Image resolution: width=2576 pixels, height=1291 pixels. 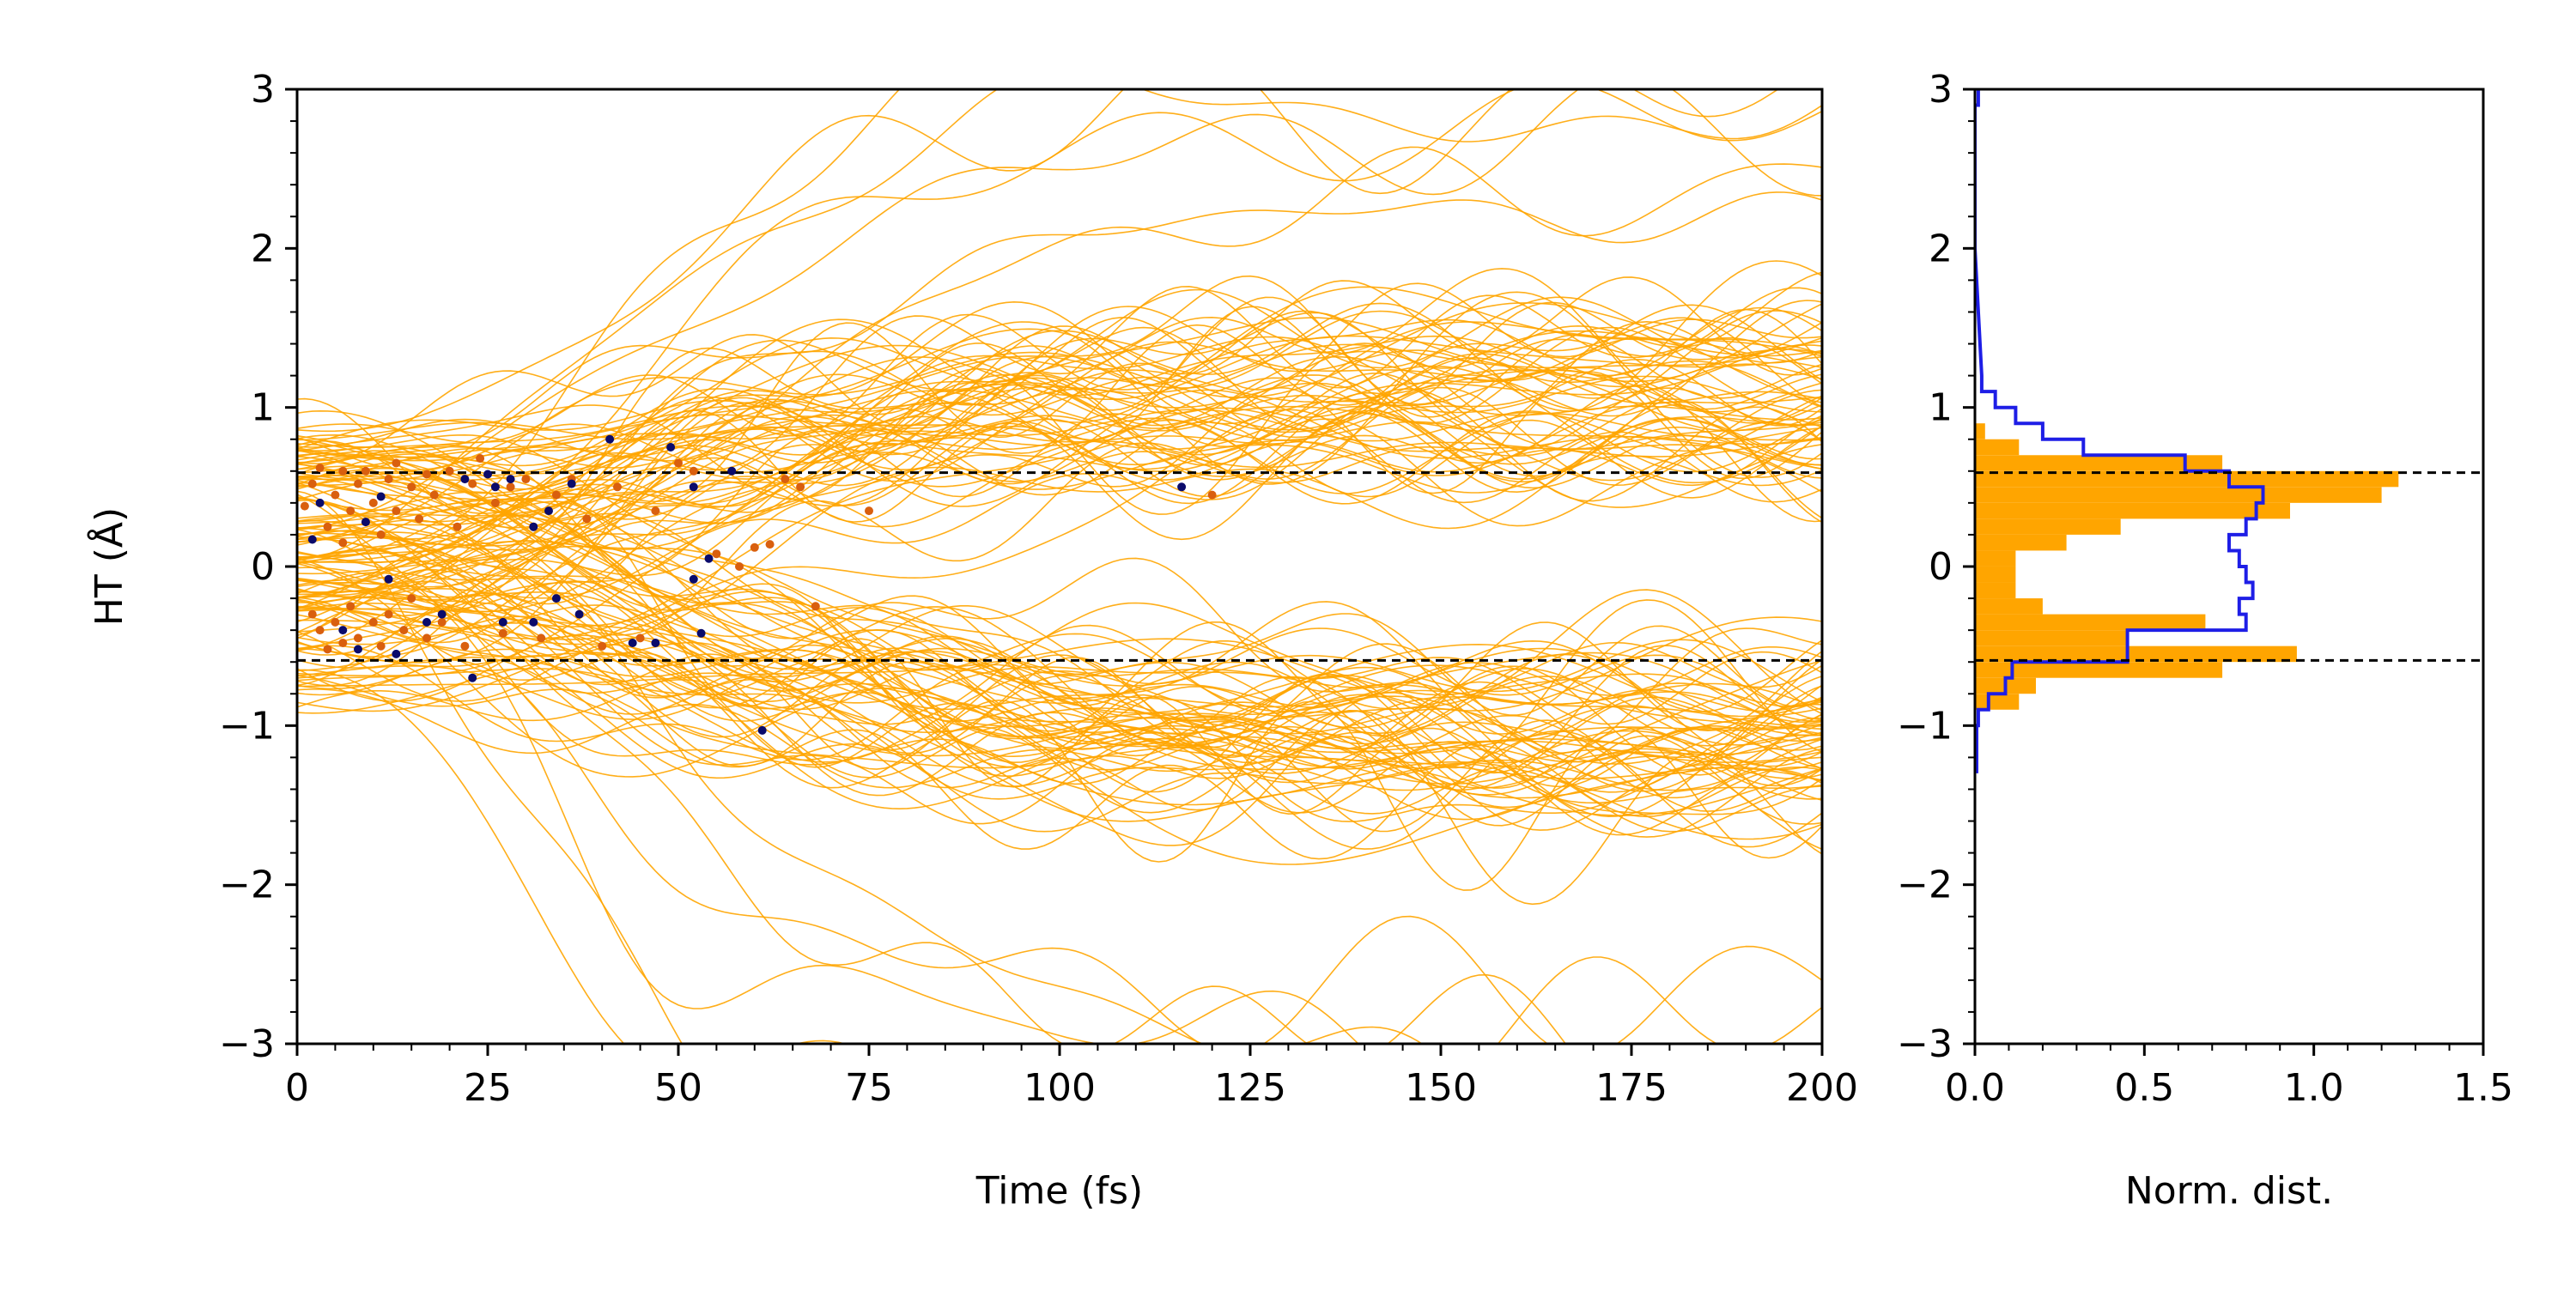 I want to click on x-tick-label: 200, so click(x=1822, y=1088).